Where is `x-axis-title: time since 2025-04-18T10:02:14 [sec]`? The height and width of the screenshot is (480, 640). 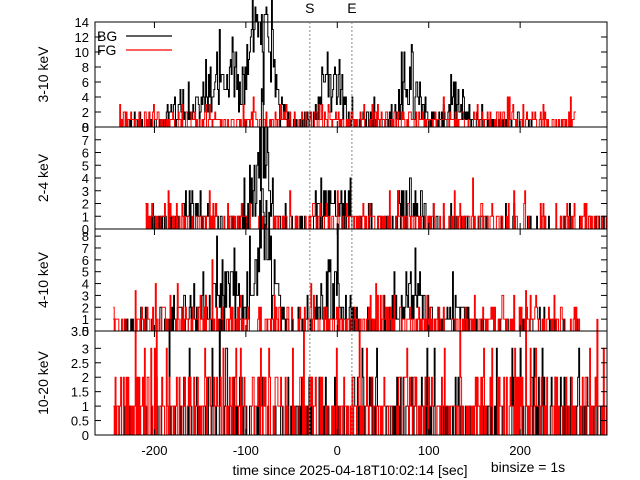 x-axis-title: time since 2025-04-18T10:02:14 [sec] is located at coordinates (349, 470).